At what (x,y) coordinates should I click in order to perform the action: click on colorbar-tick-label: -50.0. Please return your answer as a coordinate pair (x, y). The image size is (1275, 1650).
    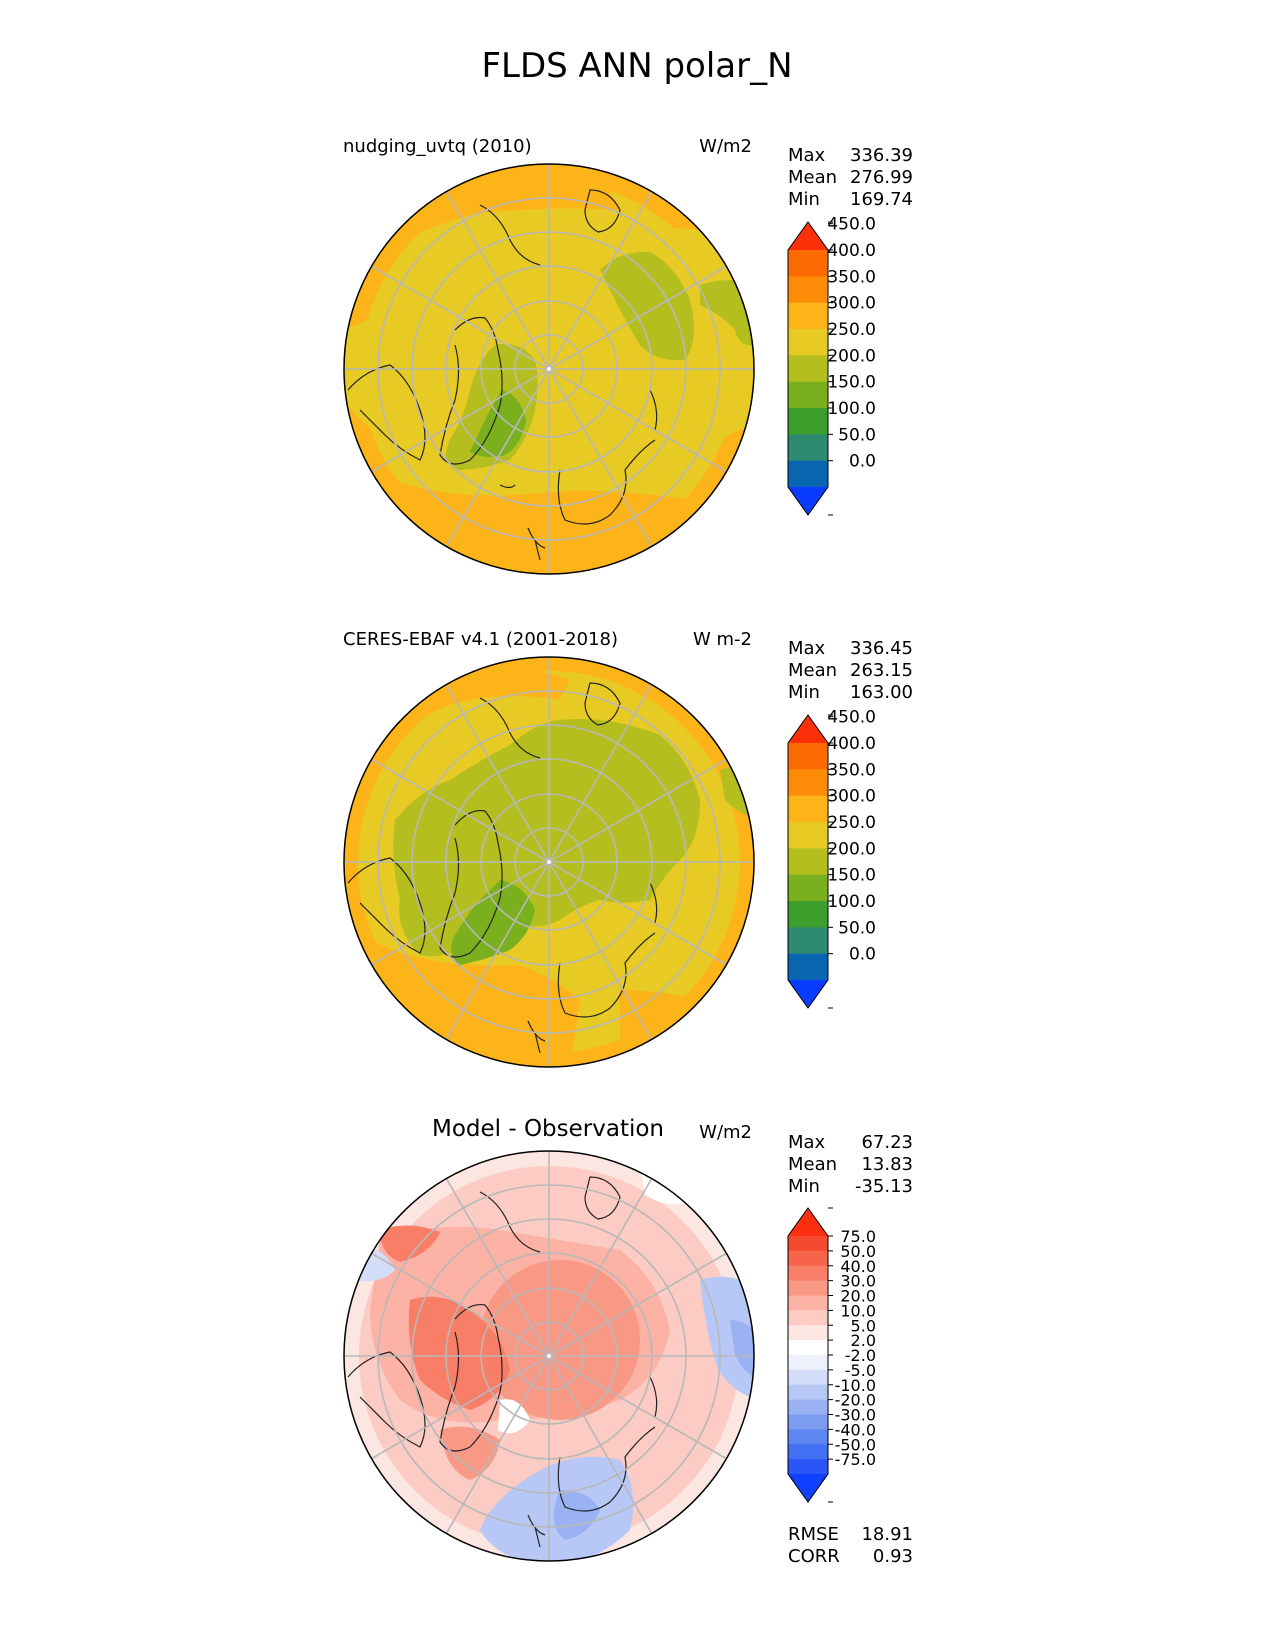
    Looking at the image, I should click on (855, 1444).